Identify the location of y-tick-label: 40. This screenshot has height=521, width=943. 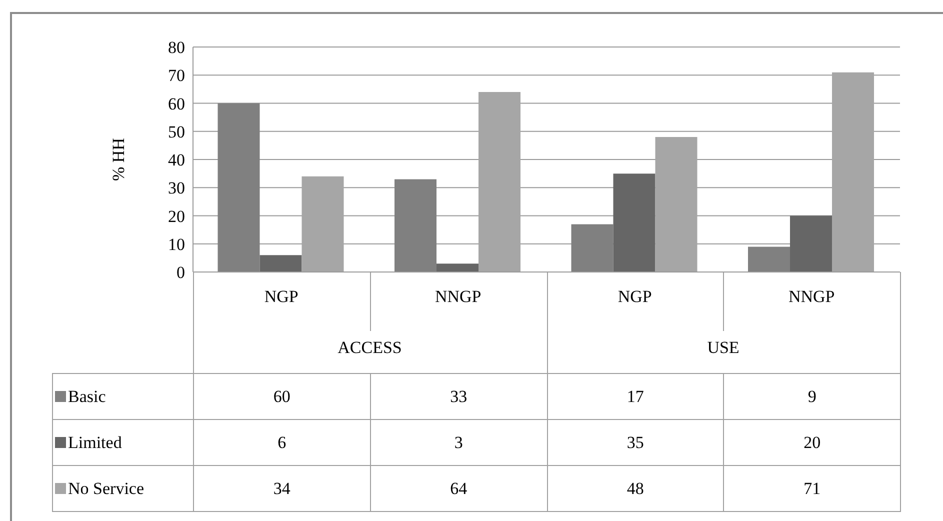
(176, 160).